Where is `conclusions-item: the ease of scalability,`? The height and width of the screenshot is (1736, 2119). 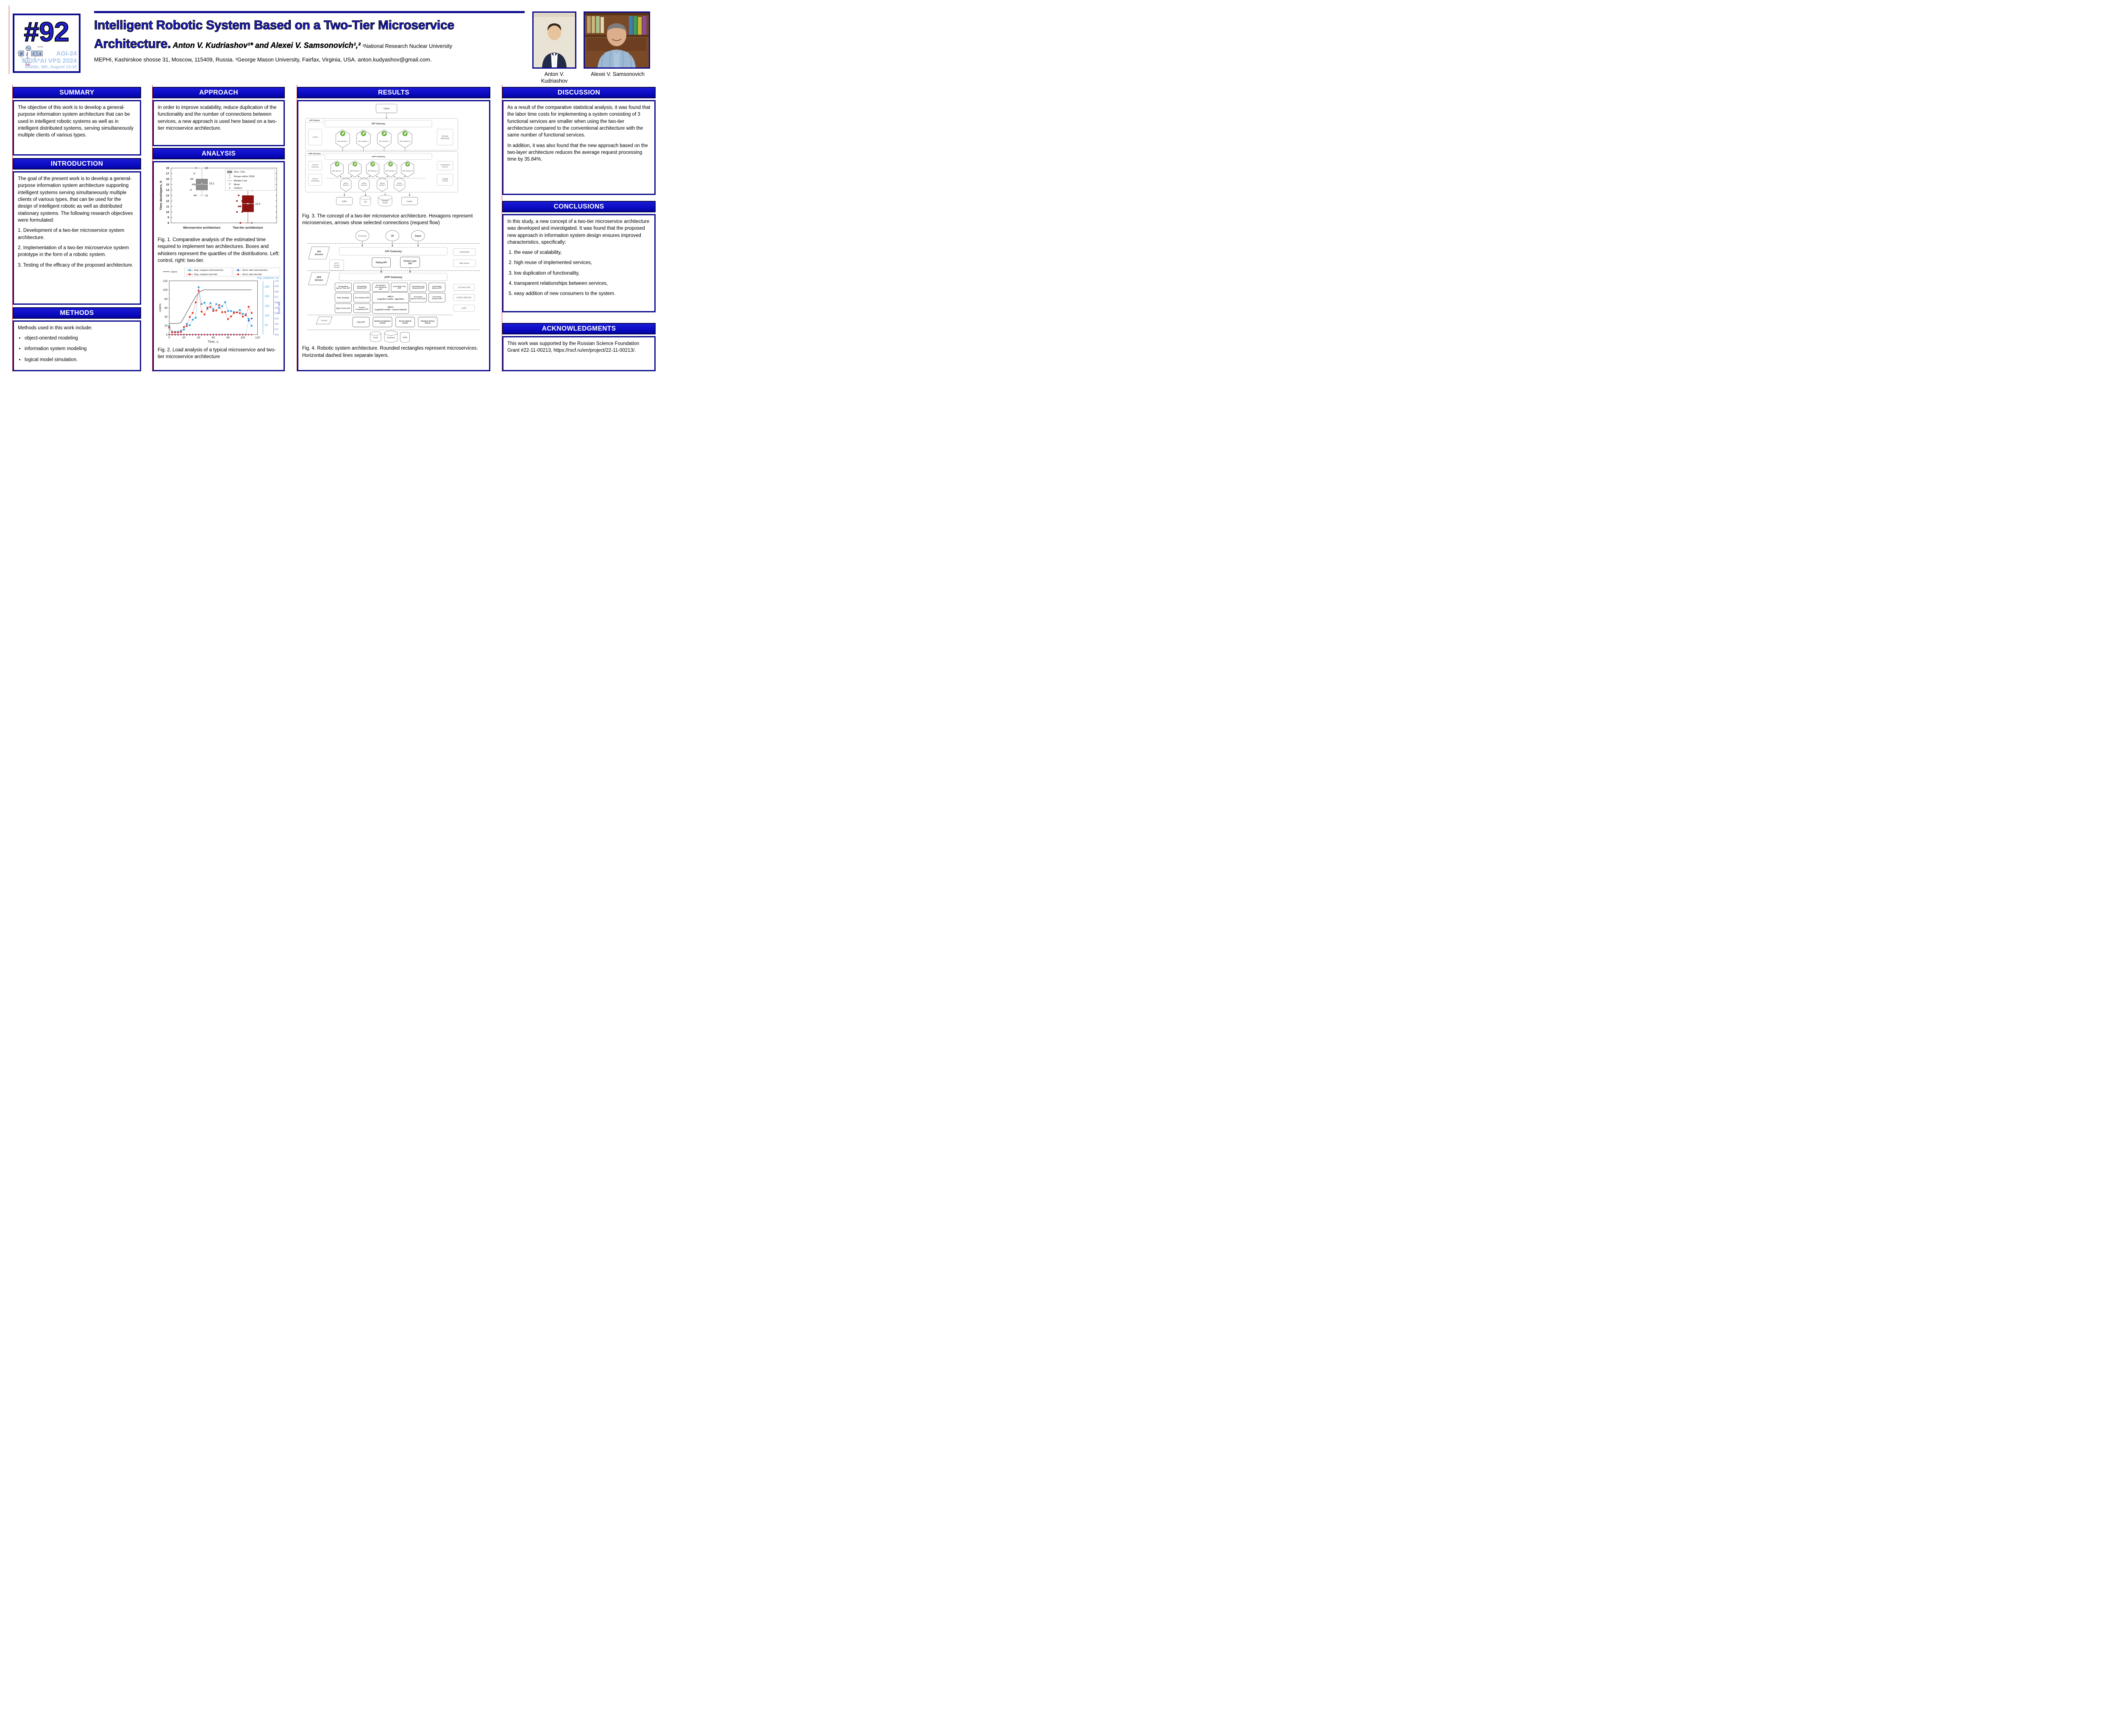
conclusions-item: the ease of scalability, is located at coordinates (582, 252).